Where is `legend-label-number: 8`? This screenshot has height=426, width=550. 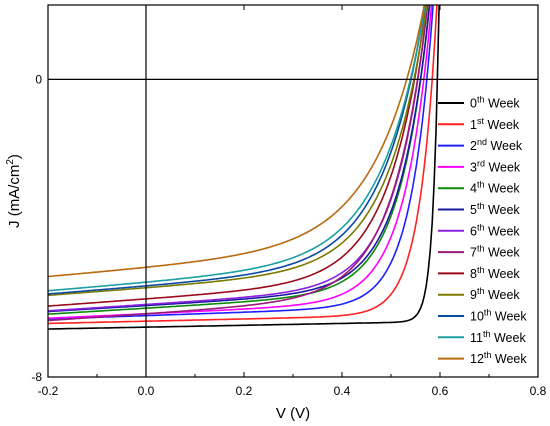
legend-label-number: 8 is located at coordinates (473, 274).